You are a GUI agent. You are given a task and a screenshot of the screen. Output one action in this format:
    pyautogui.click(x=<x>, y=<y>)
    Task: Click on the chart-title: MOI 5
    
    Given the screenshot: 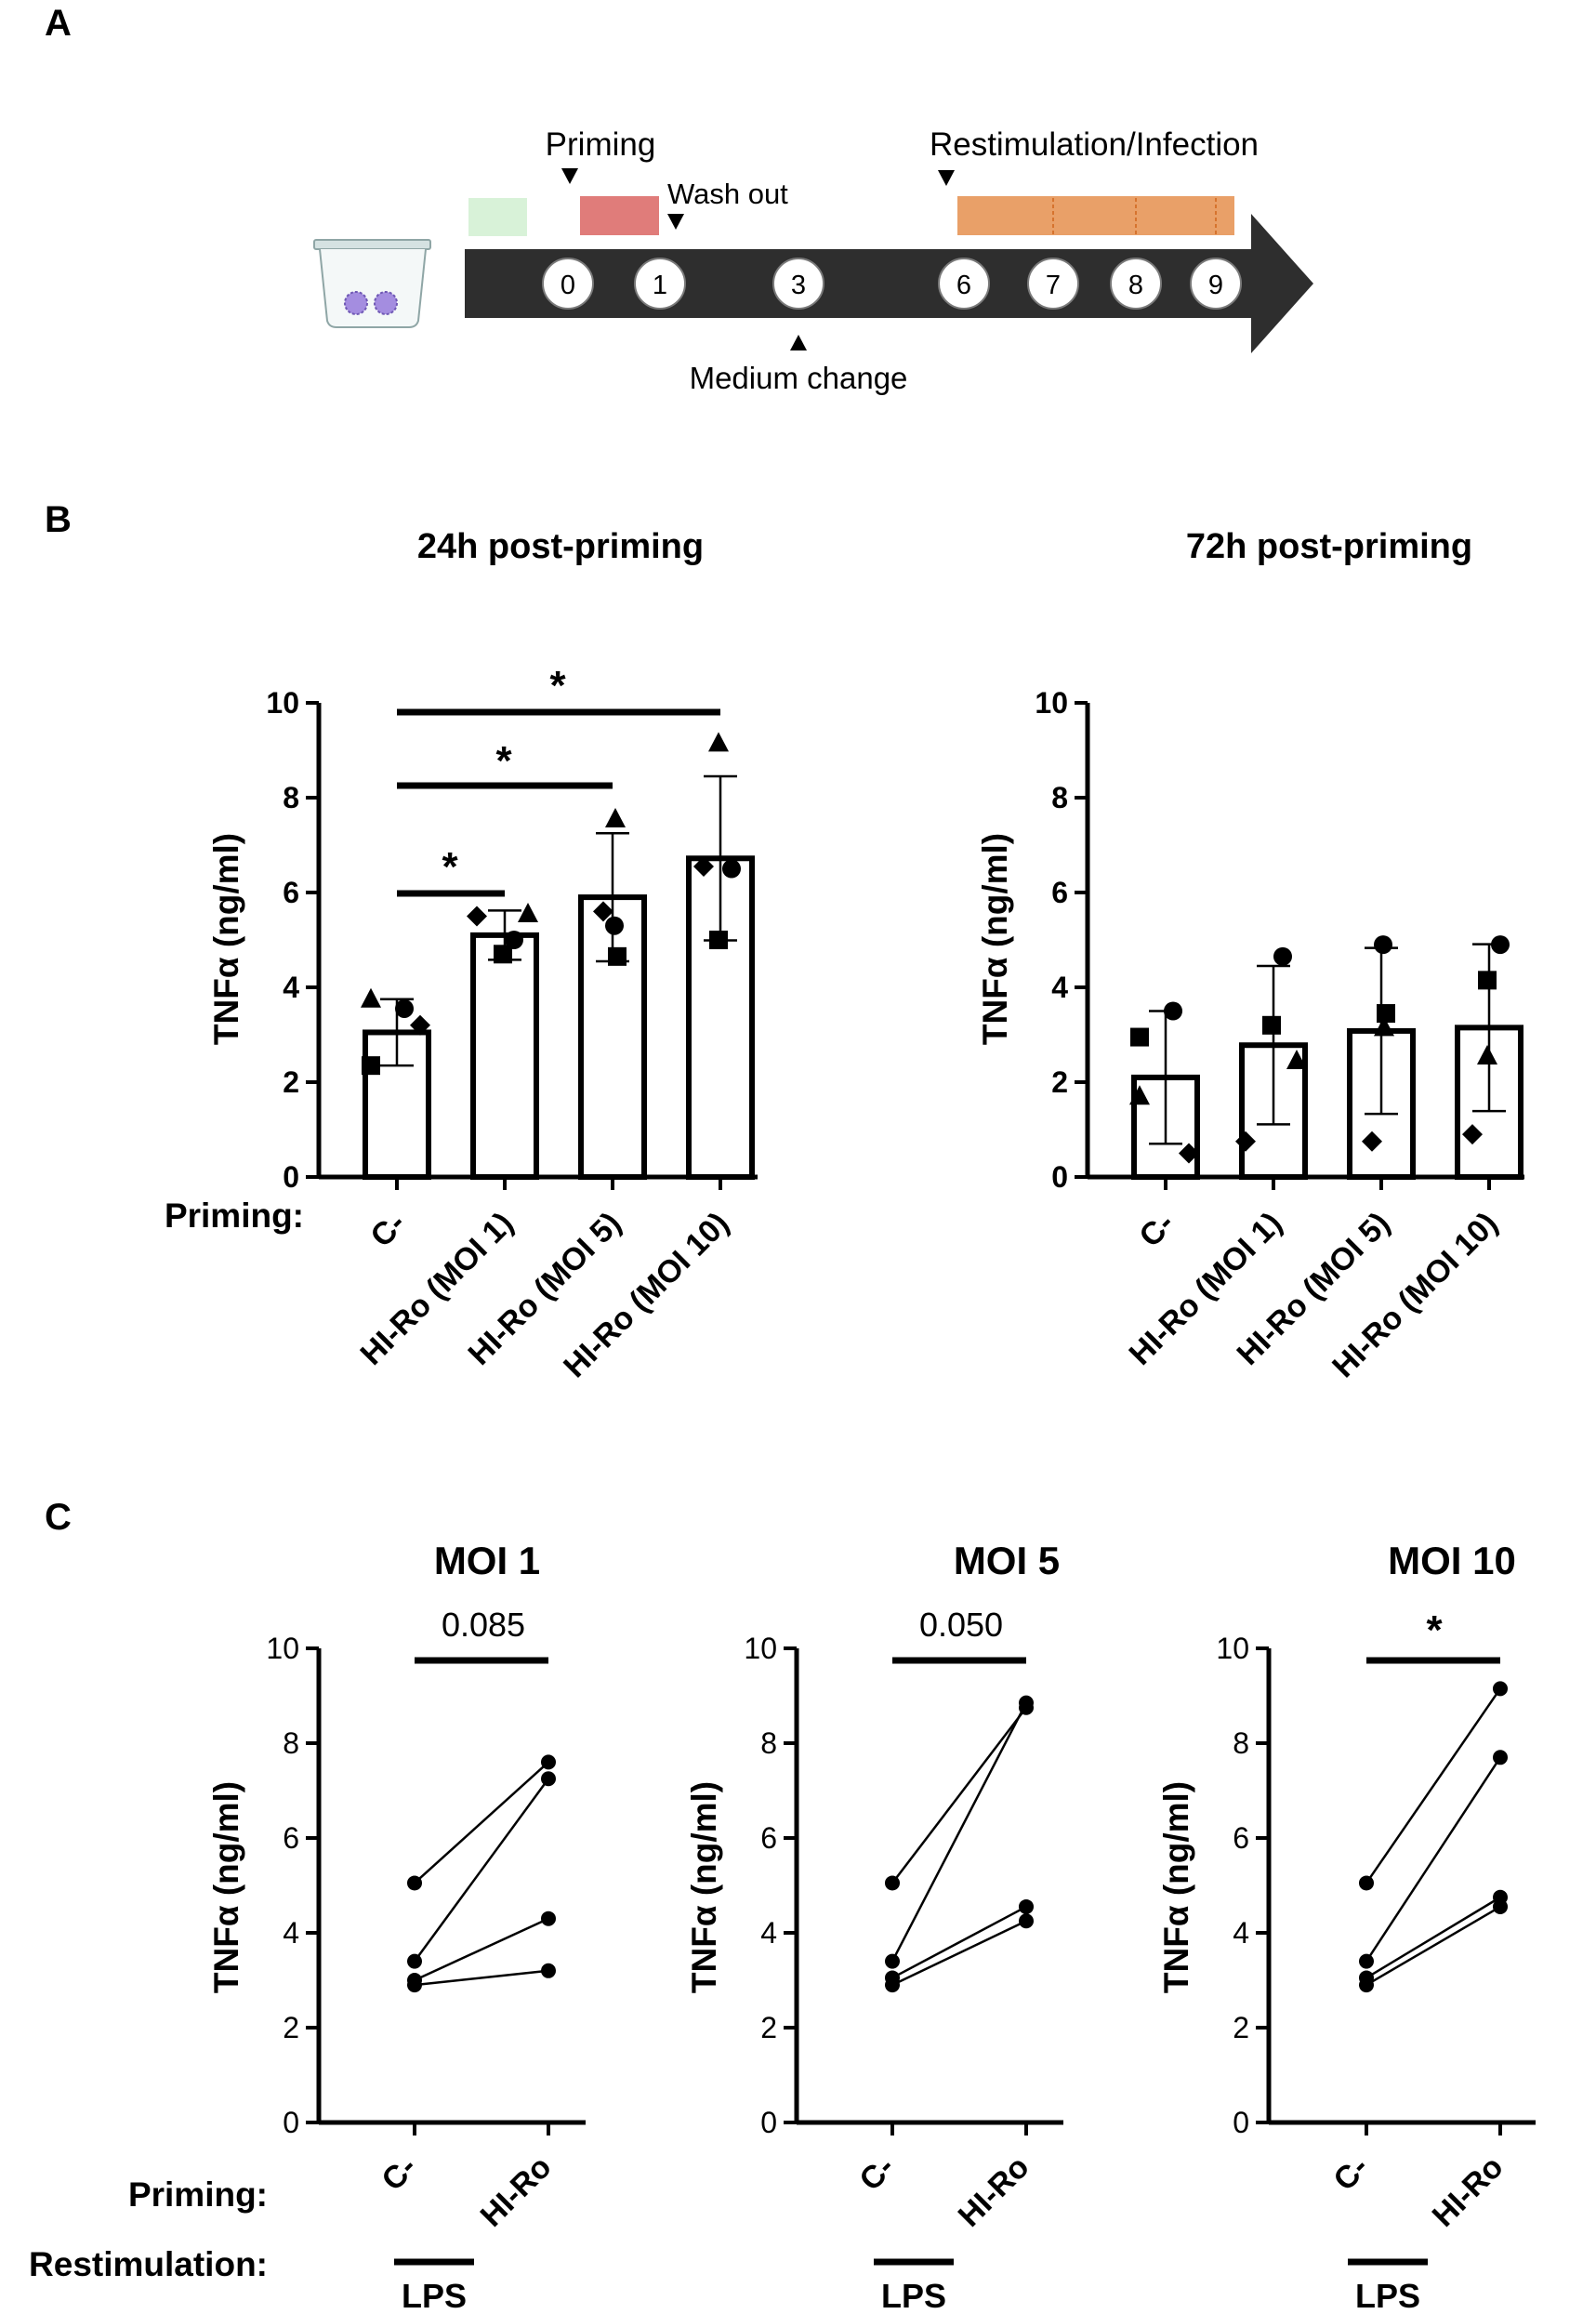 What is the action you would take?
    pyautogui.click(x=1007, y=1561)
    